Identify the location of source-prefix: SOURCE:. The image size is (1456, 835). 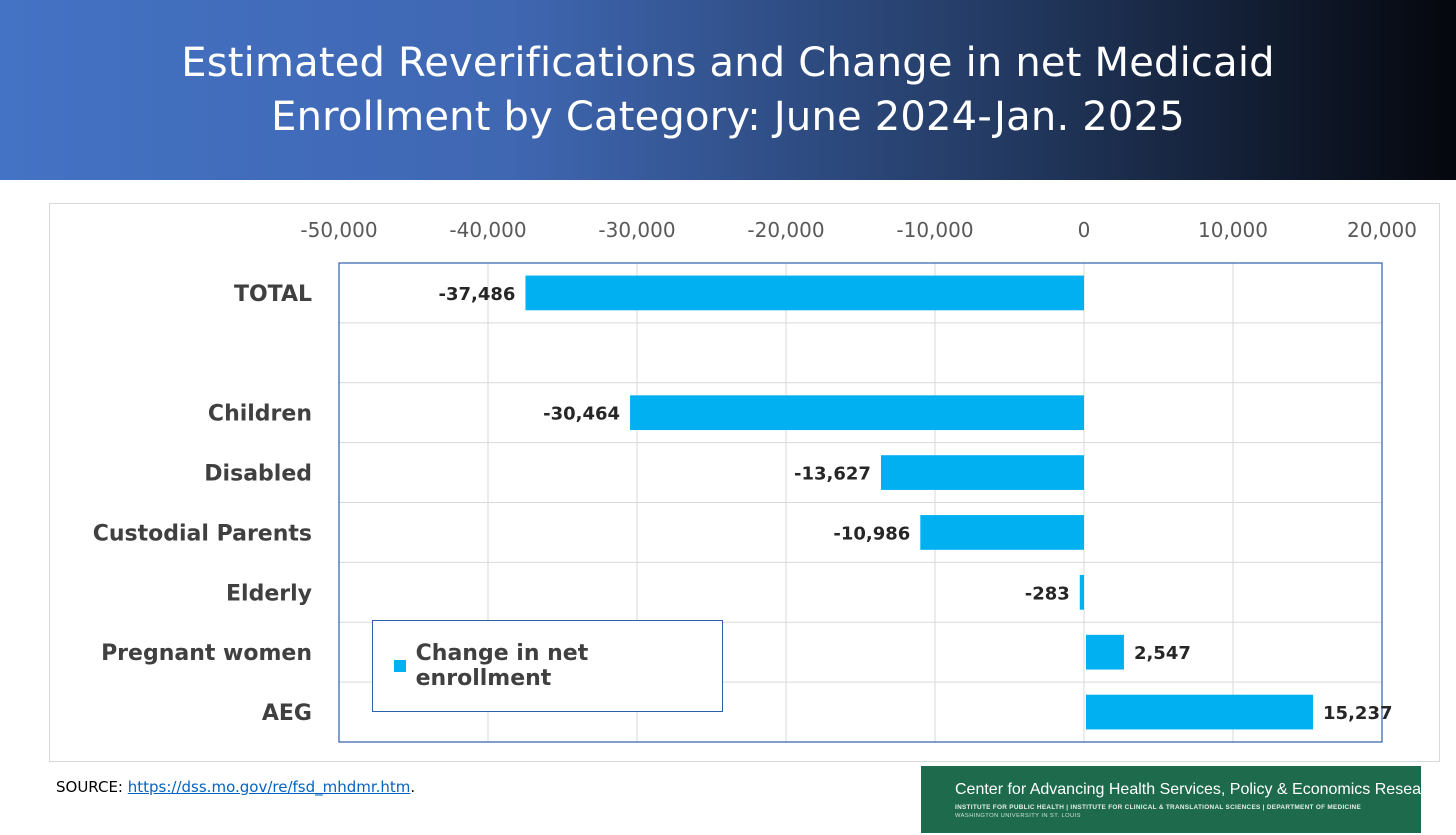
(92, 787).